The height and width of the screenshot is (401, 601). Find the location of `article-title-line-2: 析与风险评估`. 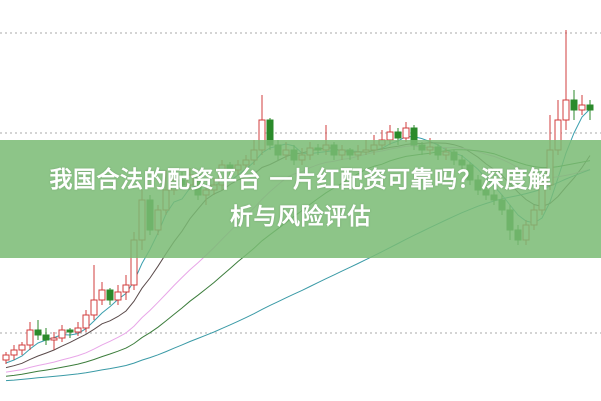

article-title-line-2: 析与风险评估 is located at coordinates (300, 217).